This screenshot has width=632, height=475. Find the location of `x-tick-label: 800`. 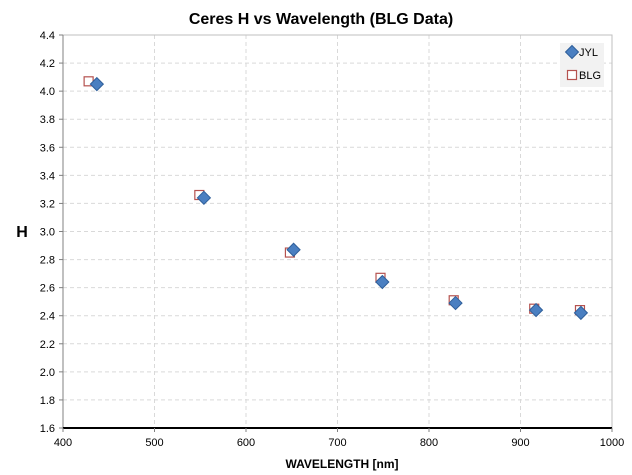

x-tick-label: 800 is located at coordinates (429, 443).